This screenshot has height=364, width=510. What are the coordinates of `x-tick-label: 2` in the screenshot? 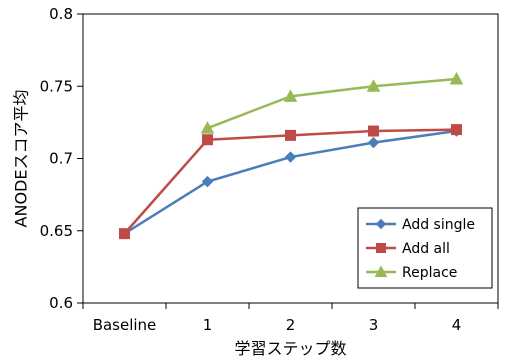 It's located at (291, 325).